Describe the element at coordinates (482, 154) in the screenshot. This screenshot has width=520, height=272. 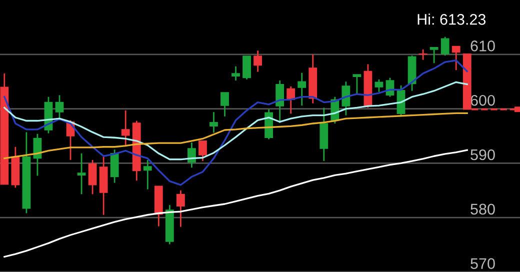
I see `y-tick-label: 590` at that location.